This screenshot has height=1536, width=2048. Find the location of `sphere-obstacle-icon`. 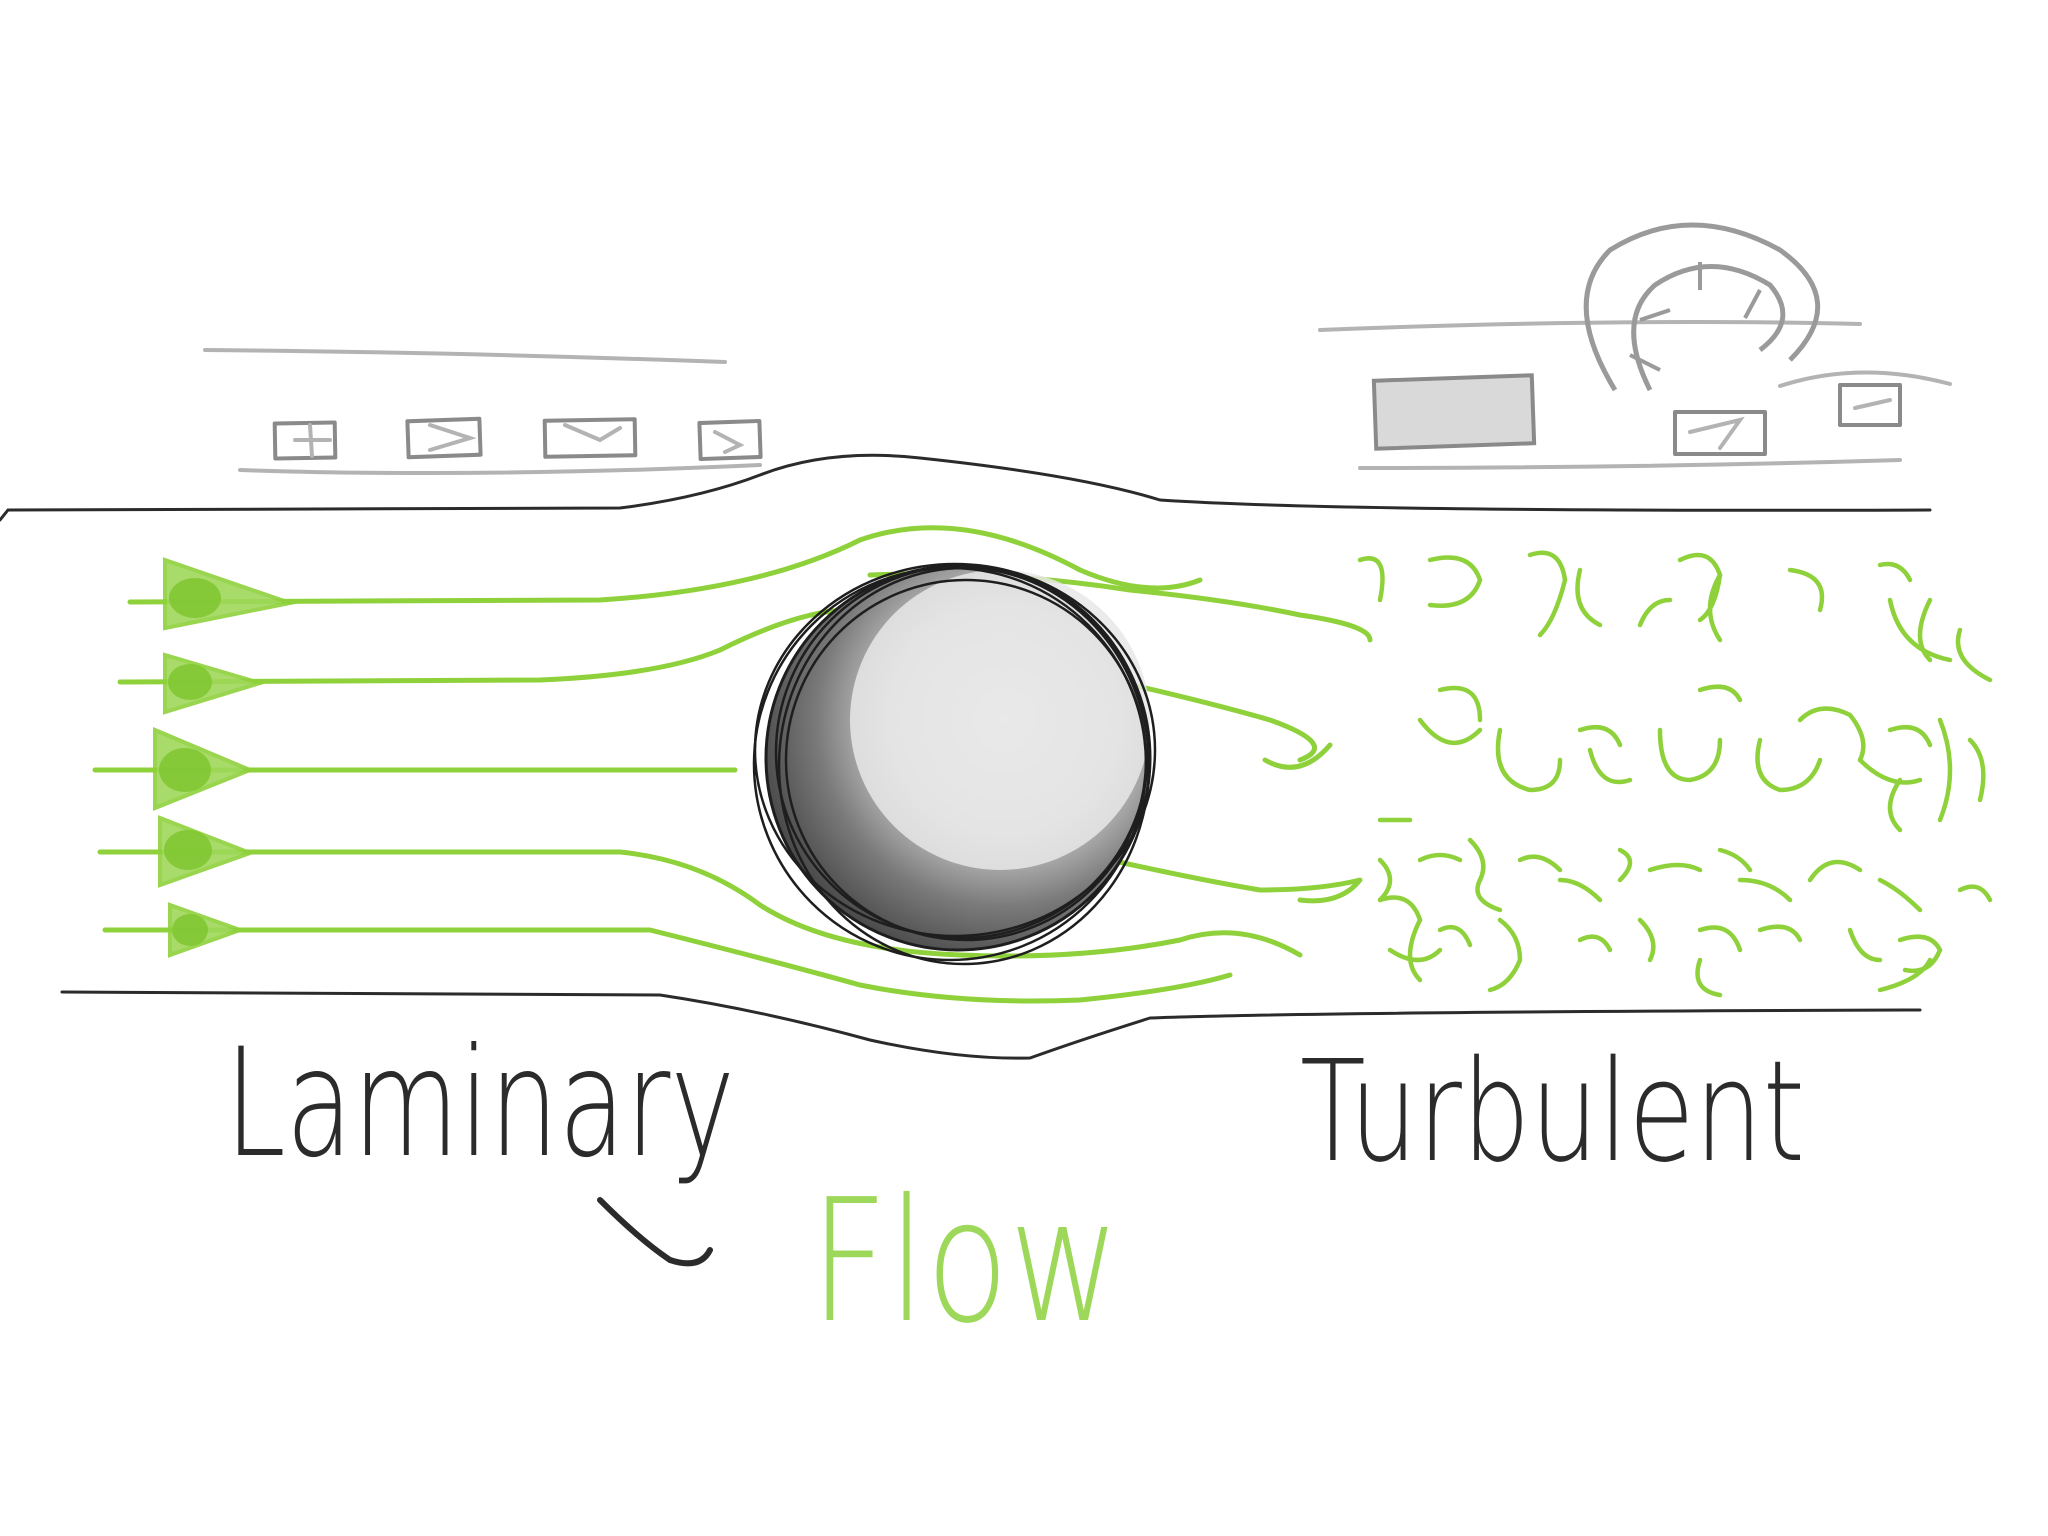

sphere-obstacle-icon is located at coordinates (954, 764).